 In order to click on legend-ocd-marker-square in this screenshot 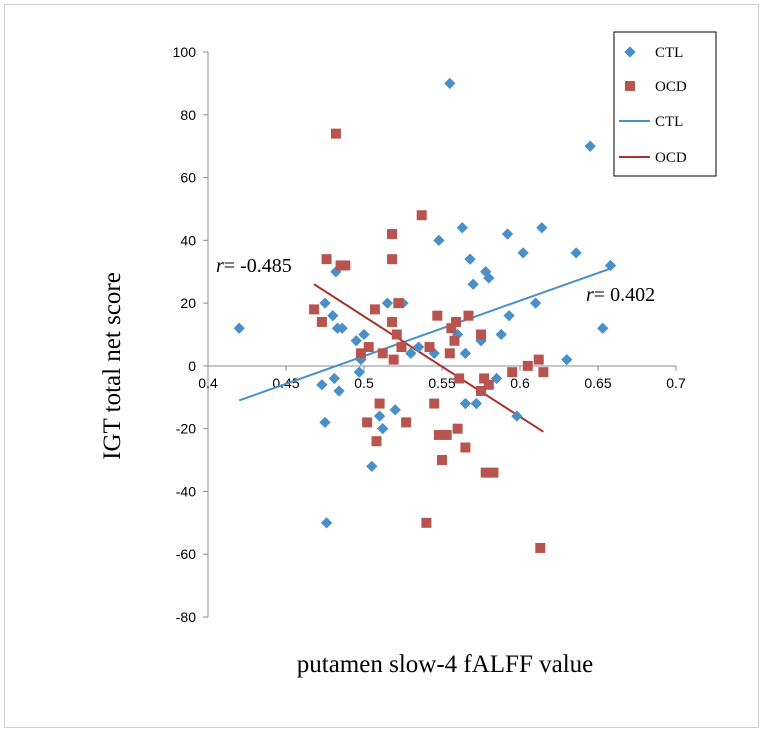, I will do `click(630, 86)`.